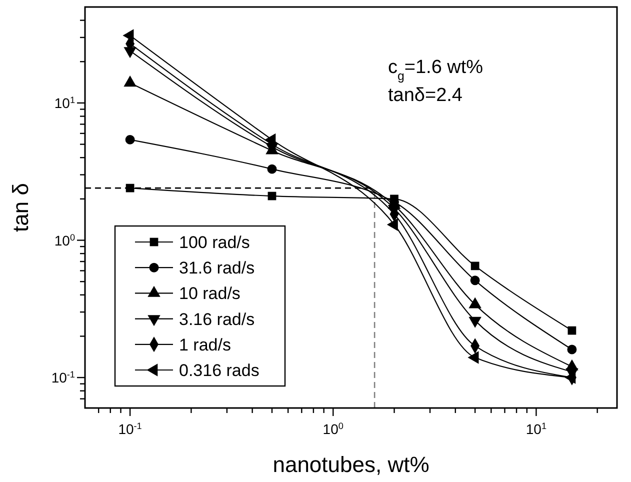  Describe the element at coordinates (209, 294) in the screenshot. I see `legend-label: 10 rad/s` at that location.